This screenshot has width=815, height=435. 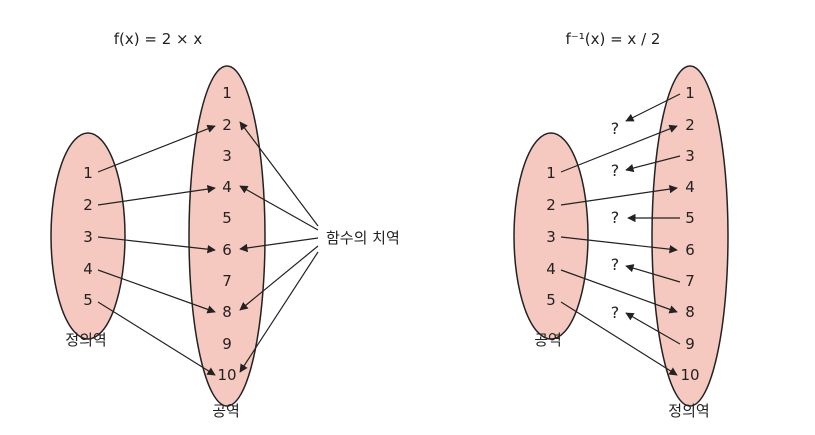 I want to click on left-codomain-2: 2, so click(x=227, y=125).